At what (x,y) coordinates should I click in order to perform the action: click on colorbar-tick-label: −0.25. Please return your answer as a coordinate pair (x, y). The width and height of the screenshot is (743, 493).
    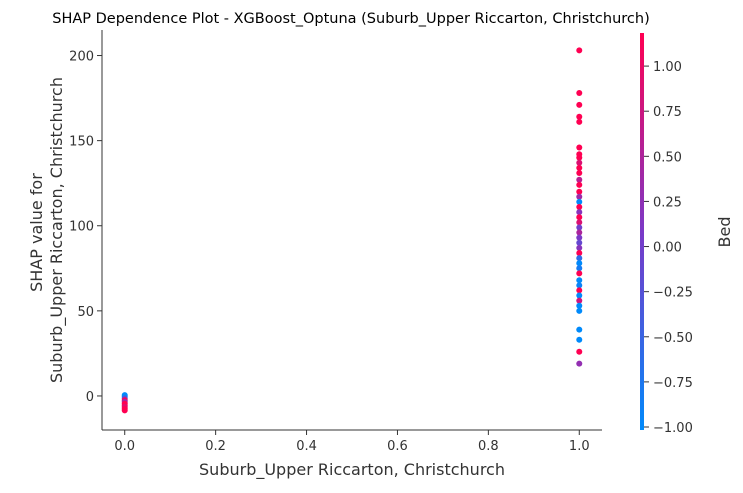
    Looking at the image, I should click on (673, 293).